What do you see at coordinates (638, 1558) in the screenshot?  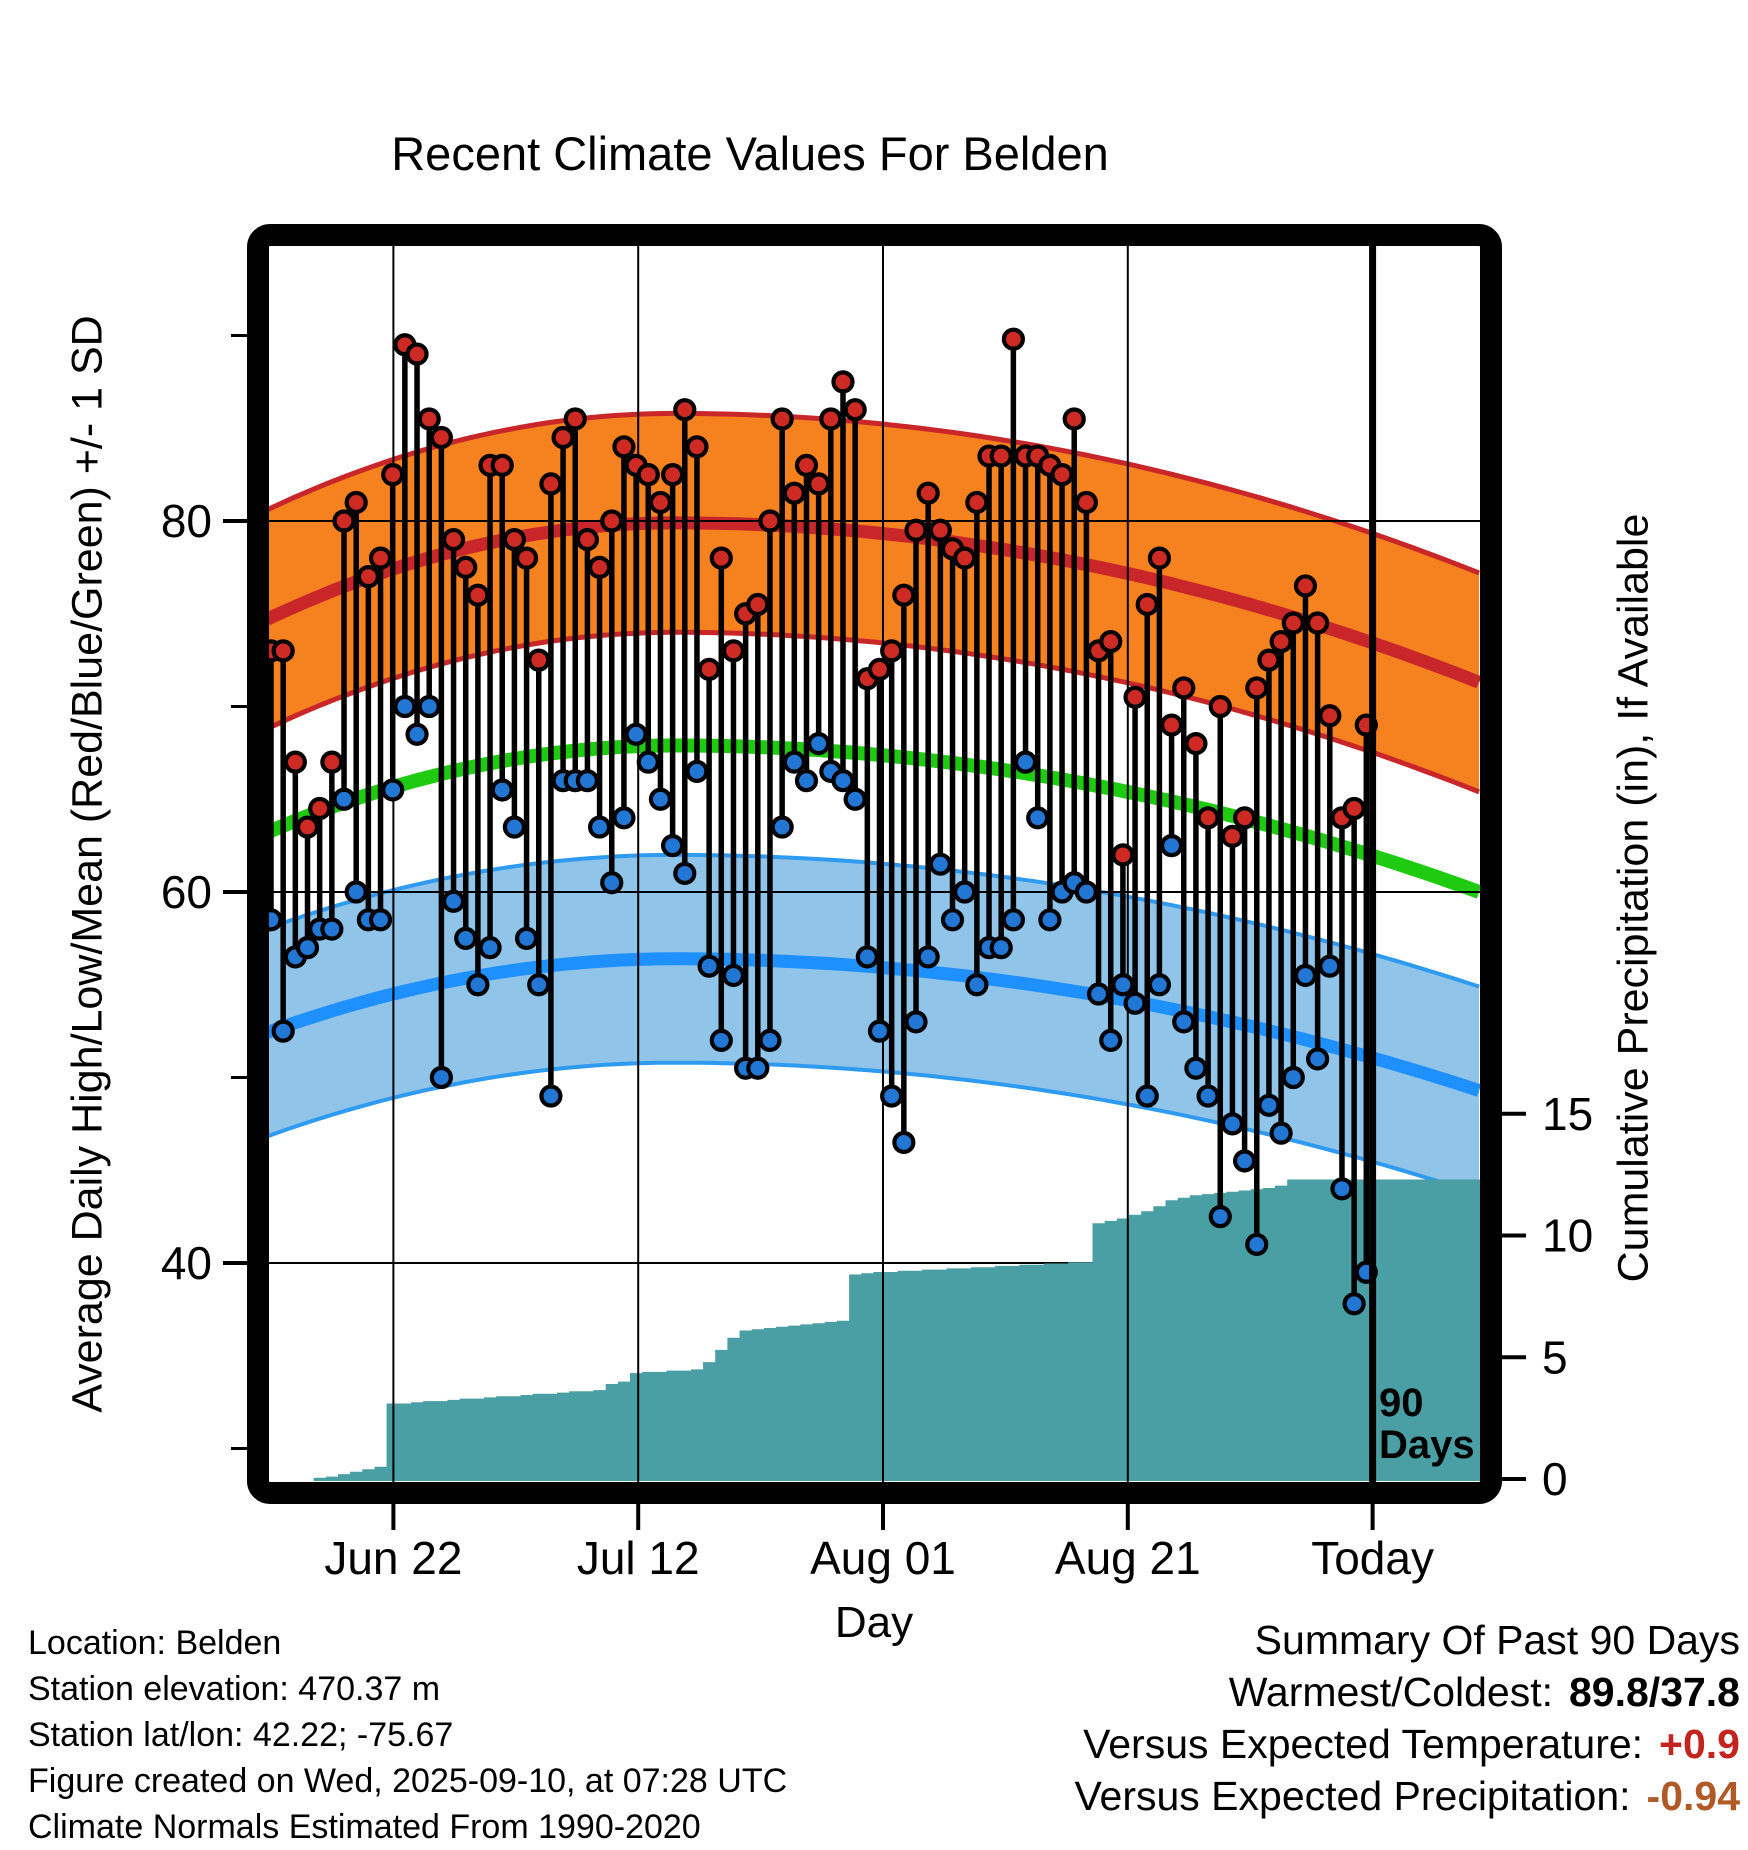 I see `x-tick-label: Jul 12` at bounding box center [638, 1558].